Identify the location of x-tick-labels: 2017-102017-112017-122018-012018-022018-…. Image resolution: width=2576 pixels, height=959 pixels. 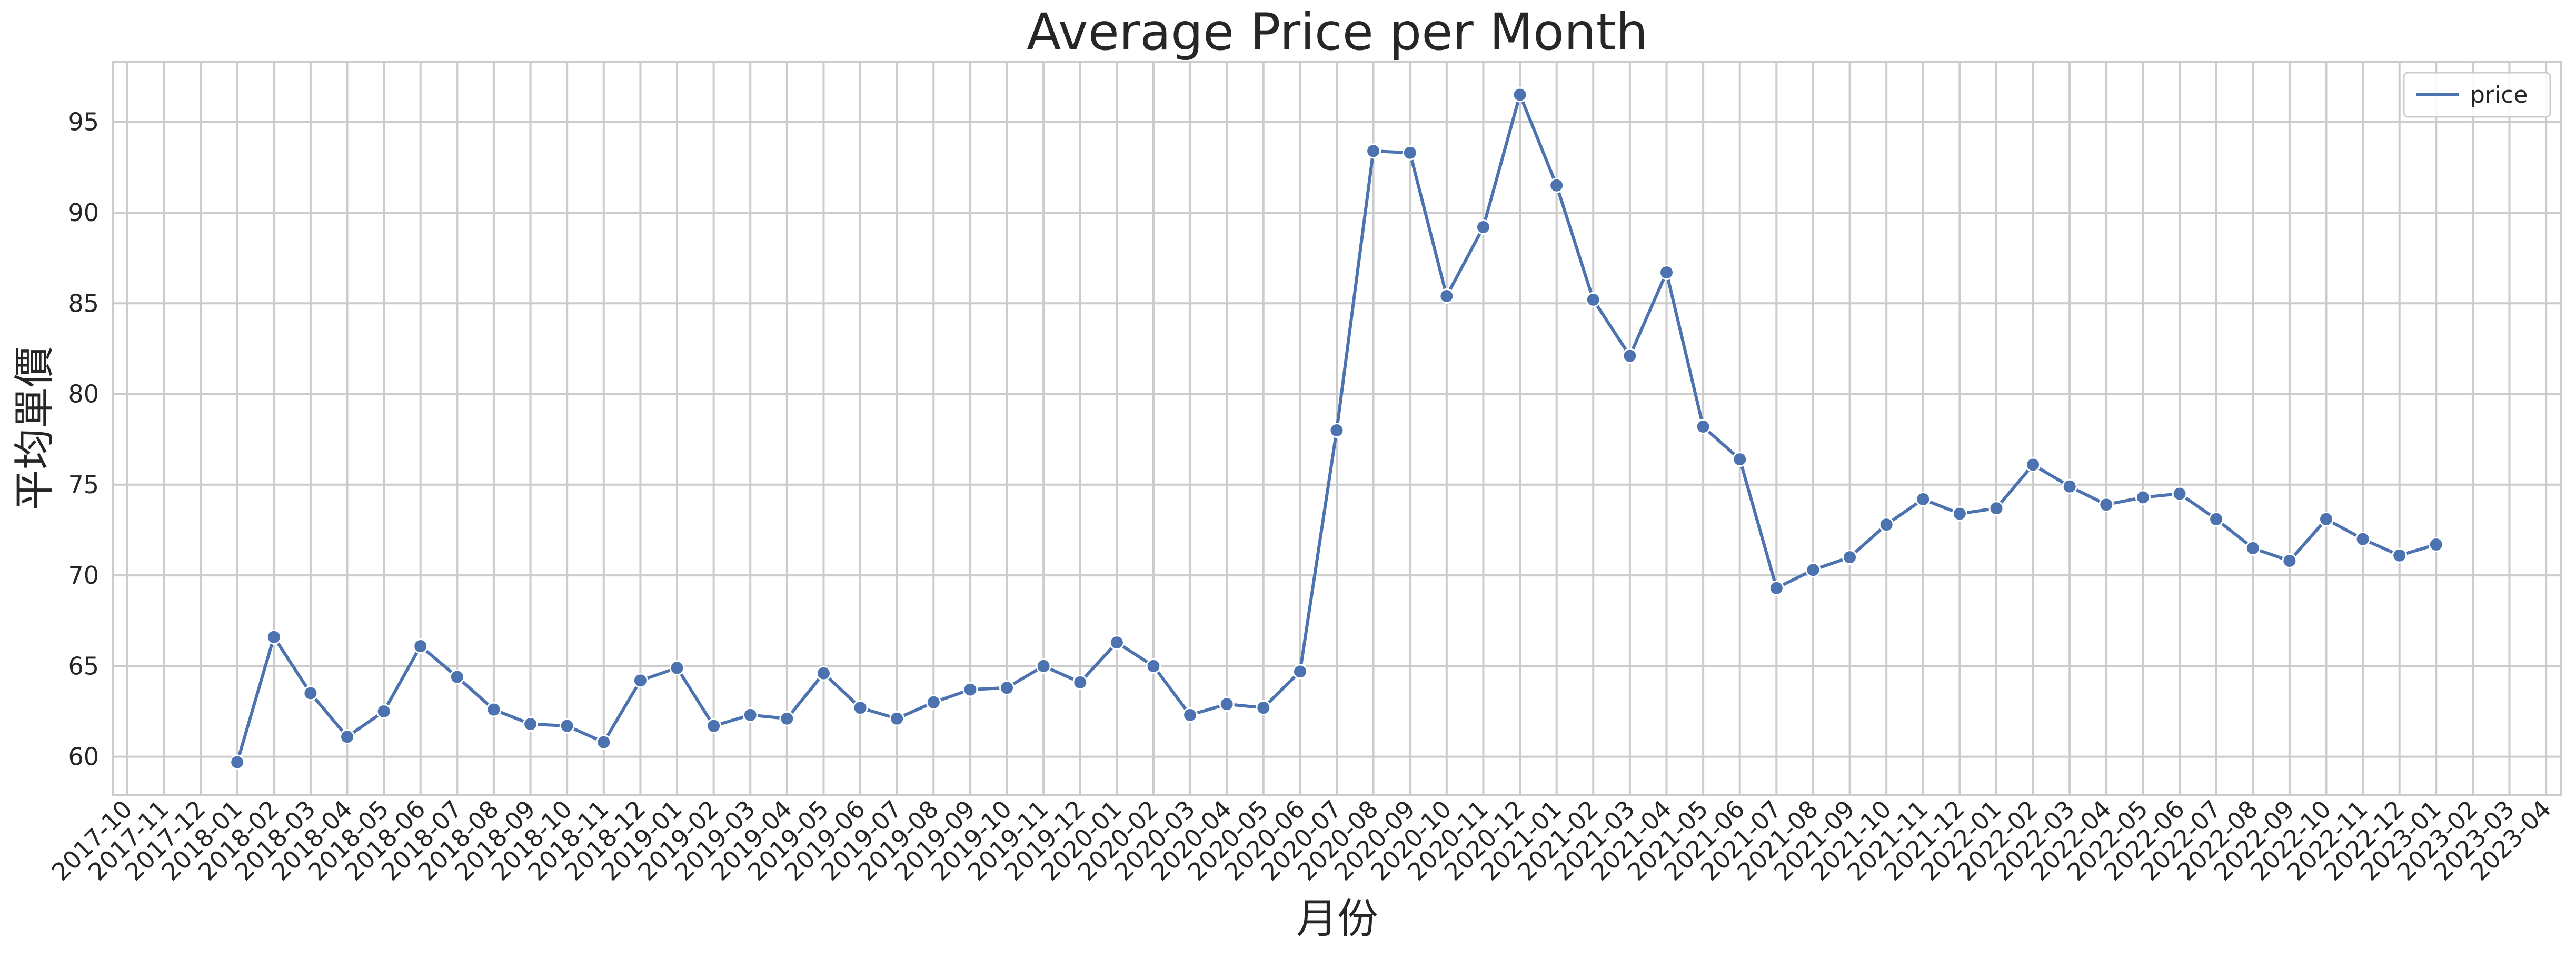
(1301, 840).